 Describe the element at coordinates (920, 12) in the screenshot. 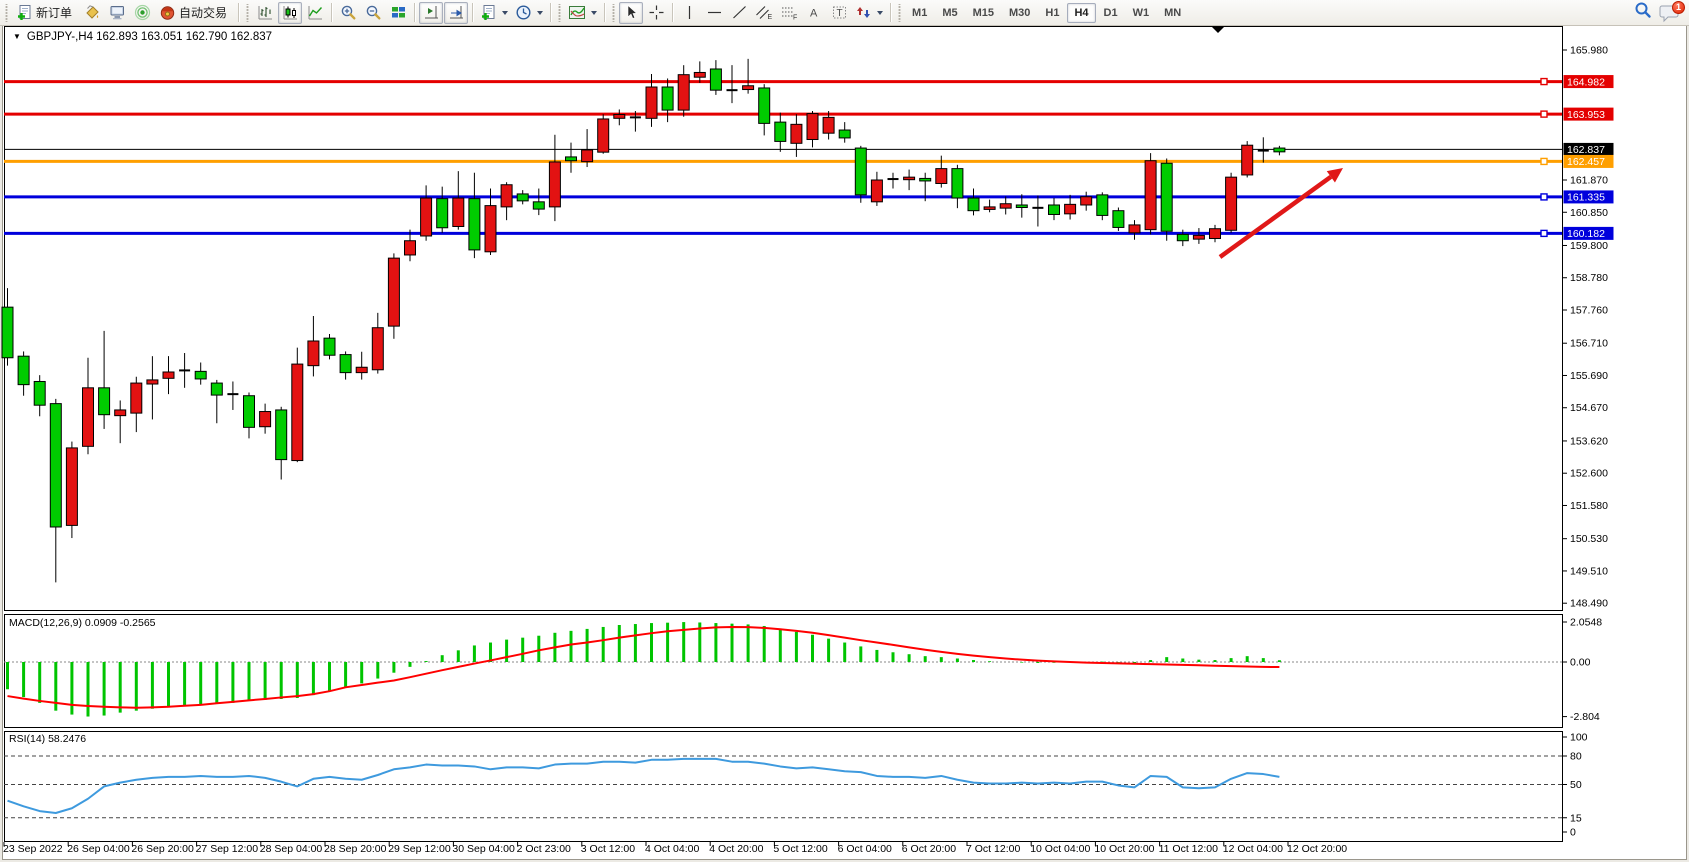

I see `timeframe-m1-button: M1` at that location.